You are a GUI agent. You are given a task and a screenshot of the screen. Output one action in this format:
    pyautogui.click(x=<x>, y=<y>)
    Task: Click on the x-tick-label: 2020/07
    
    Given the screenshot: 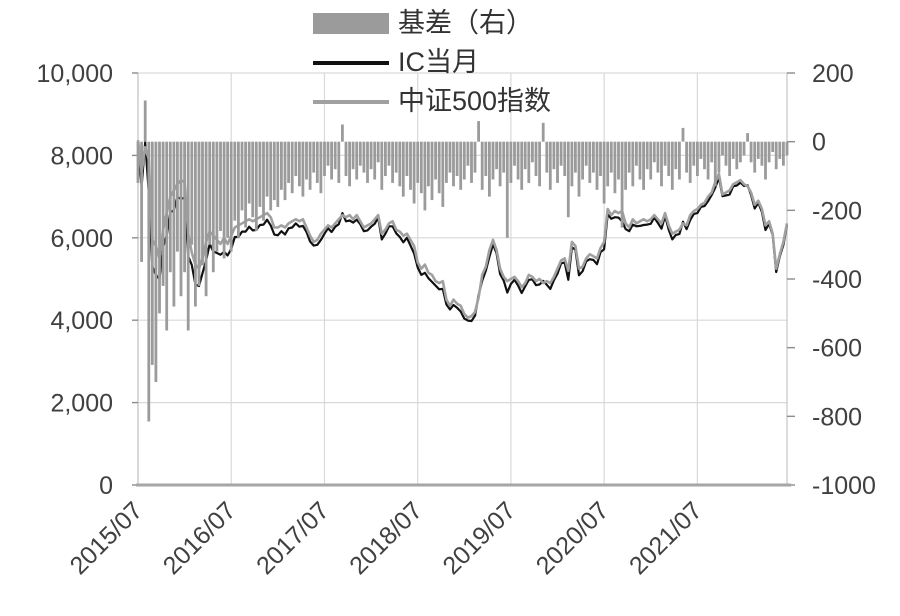 What is the action you would take?
    pyautogui.click(x=573, y=538)
    